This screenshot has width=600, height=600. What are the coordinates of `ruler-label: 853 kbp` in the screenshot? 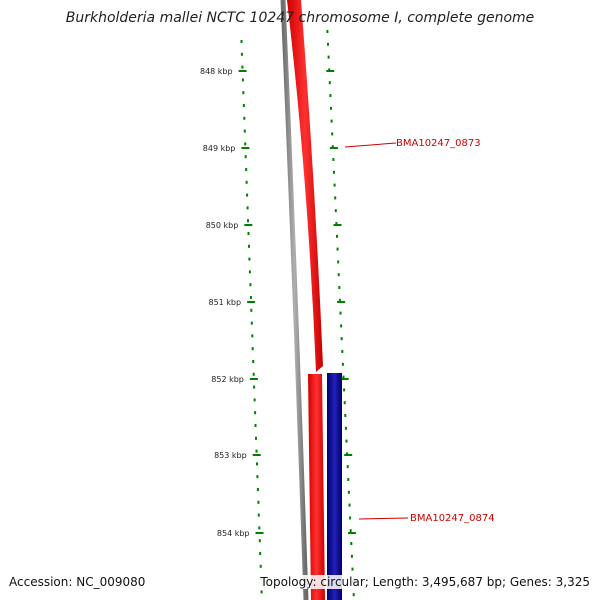 It's located at (230, 455).